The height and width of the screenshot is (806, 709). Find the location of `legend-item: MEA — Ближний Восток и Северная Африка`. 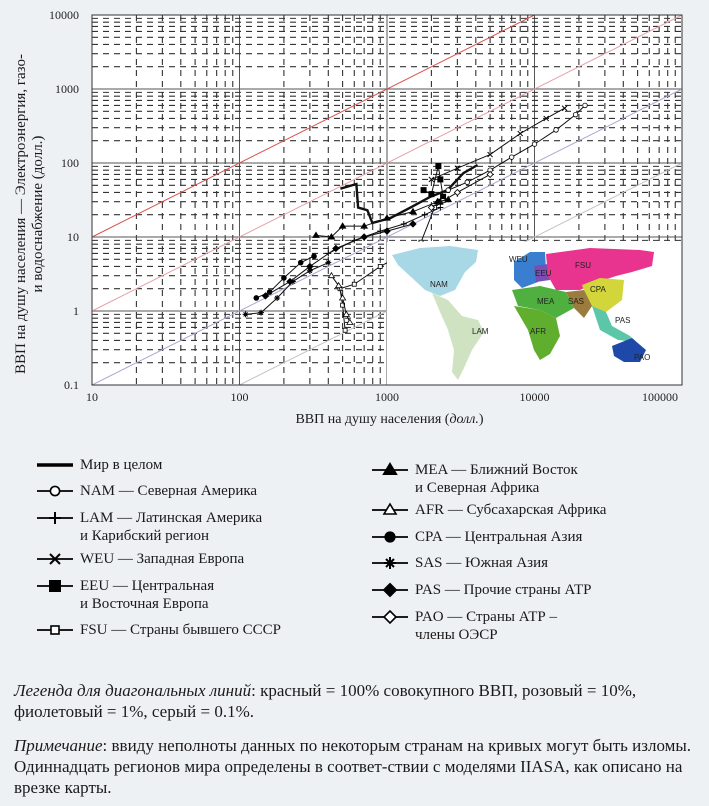

legend-item: MEA — Ближний Восток и Северная Африка is located at coordinates (474, 479).